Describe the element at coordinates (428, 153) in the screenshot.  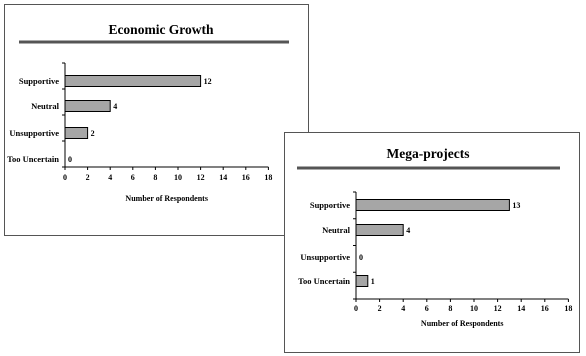
I see `chart-title: Mega-projects` at that location.